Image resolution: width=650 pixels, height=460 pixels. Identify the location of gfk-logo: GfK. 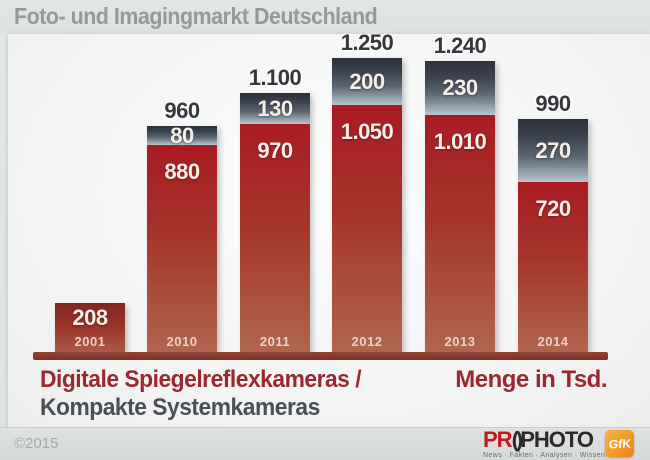
(619, 443).